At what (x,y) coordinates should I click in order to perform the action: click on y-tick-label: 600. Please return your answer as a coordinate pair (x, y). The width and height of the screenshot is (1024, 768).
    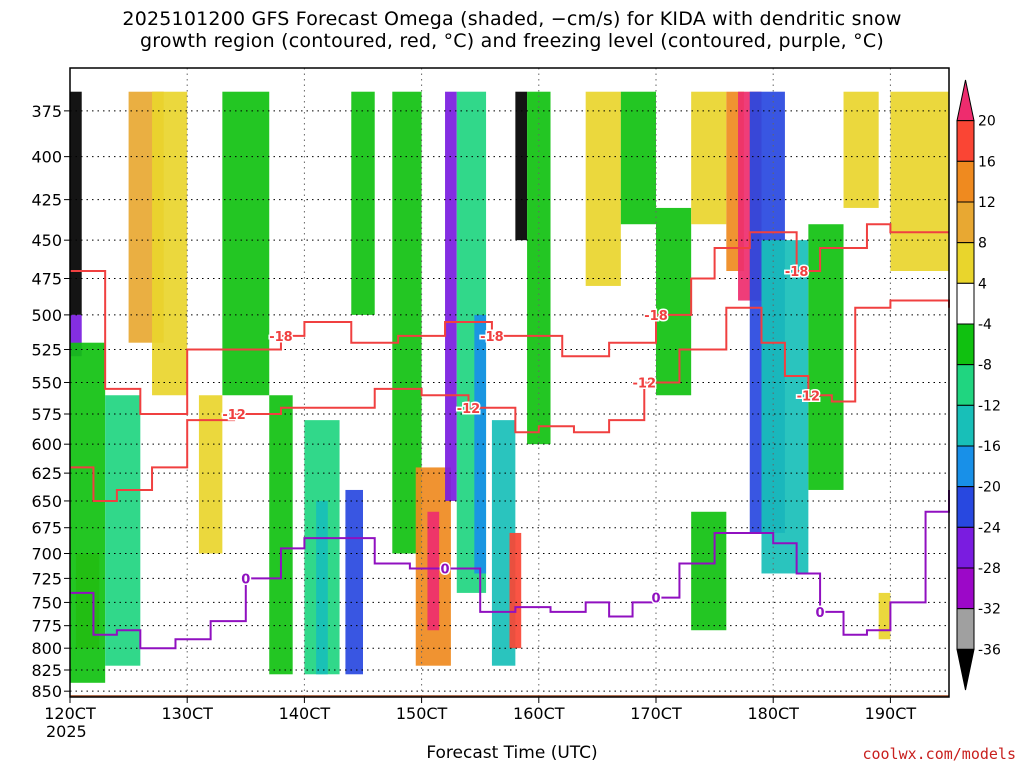
    Looking at the image, I should click on (46, 444).